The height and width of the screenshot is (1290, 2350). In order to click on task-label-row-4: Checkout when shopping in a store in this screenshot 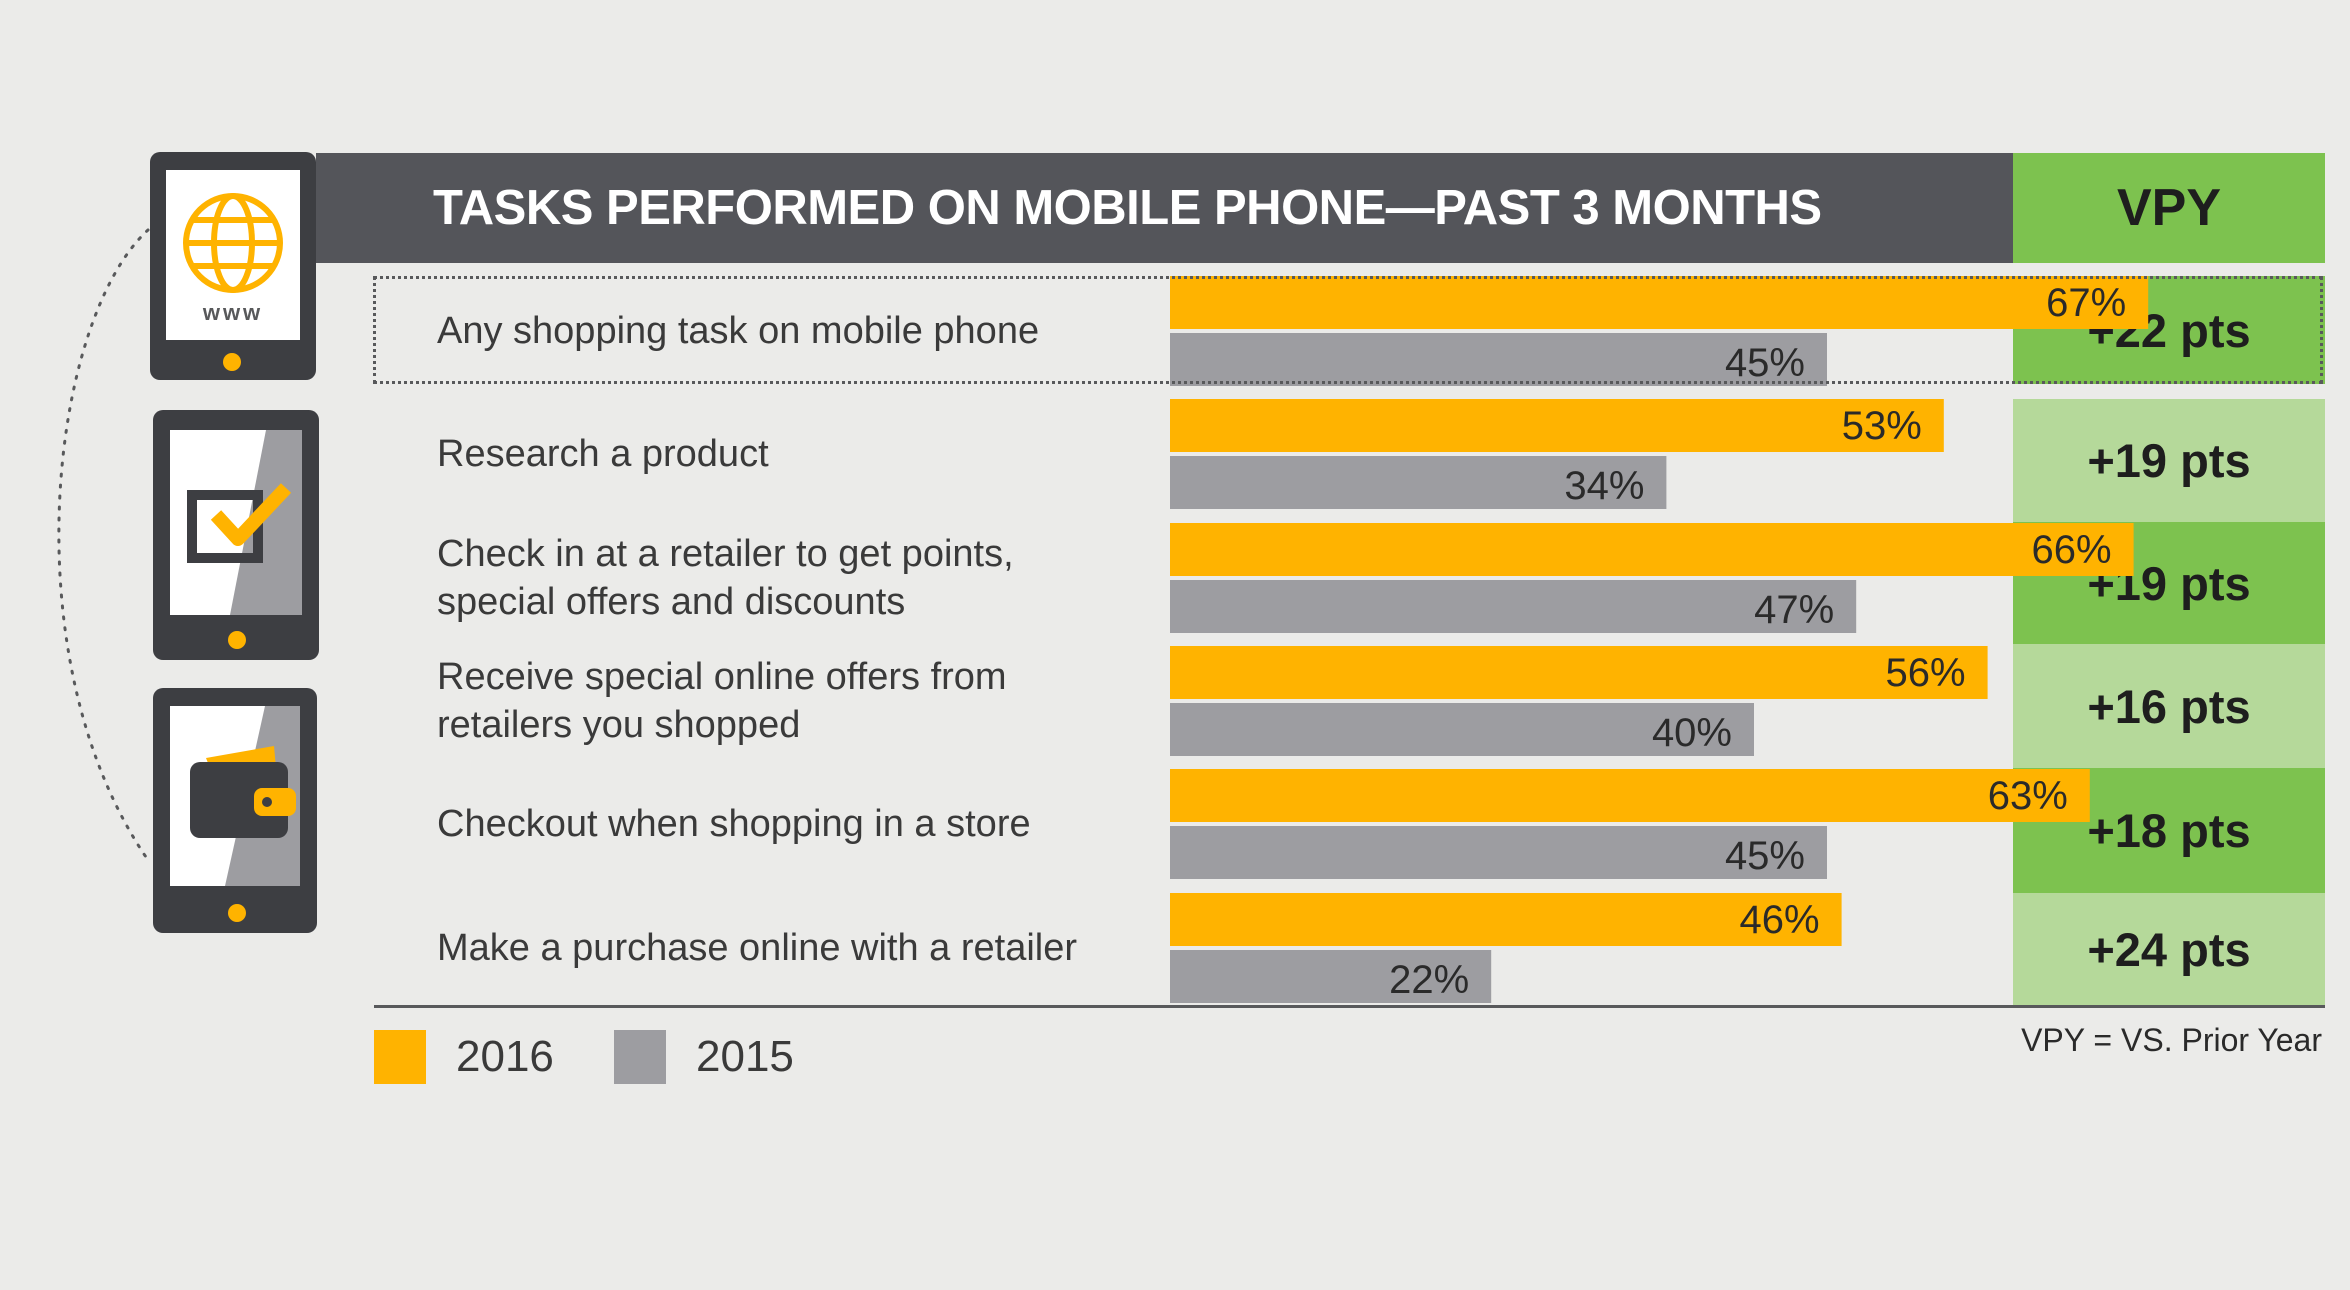, I will do `click(797, 824)`.